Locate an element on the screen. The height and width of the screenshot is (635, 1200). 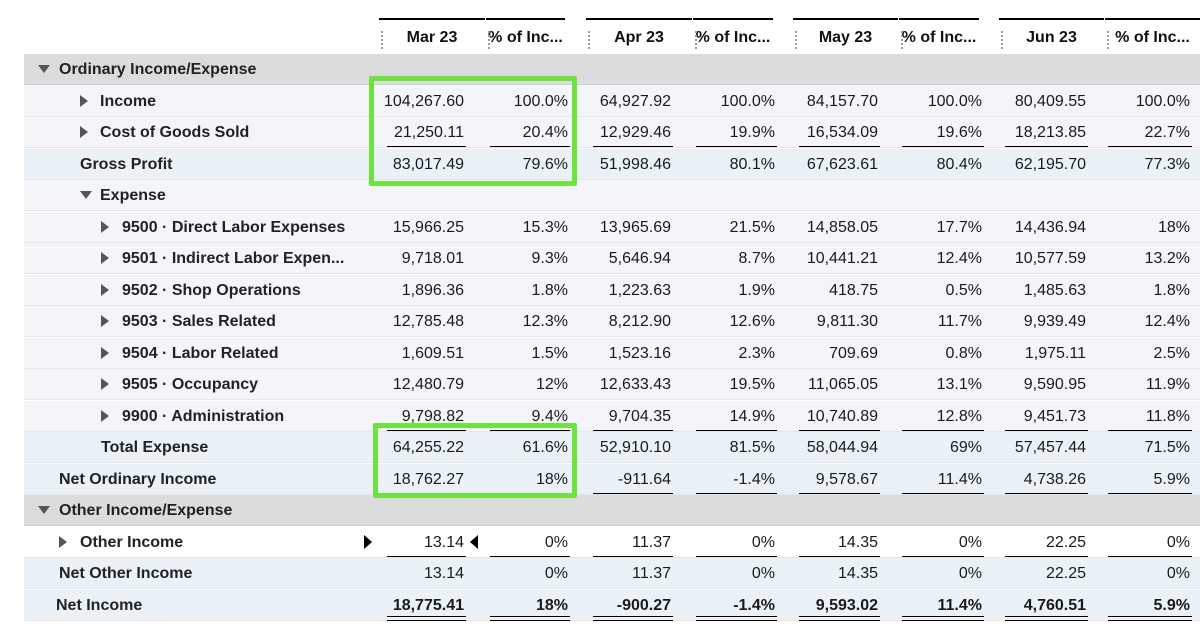
cell-value: 57,457.44 is located at coordinates (1050, 447).